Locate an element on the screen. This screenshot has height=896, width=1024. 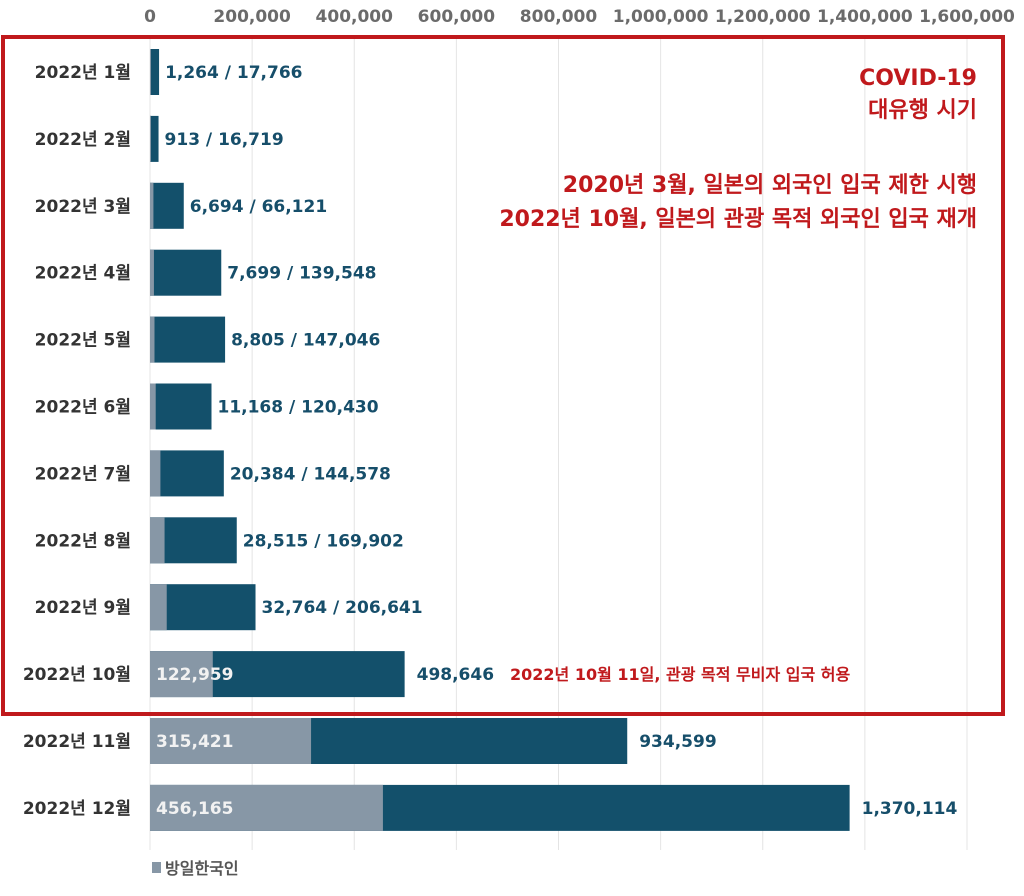
category-label: 2022년 6월 is located at coordinates (83, 408).